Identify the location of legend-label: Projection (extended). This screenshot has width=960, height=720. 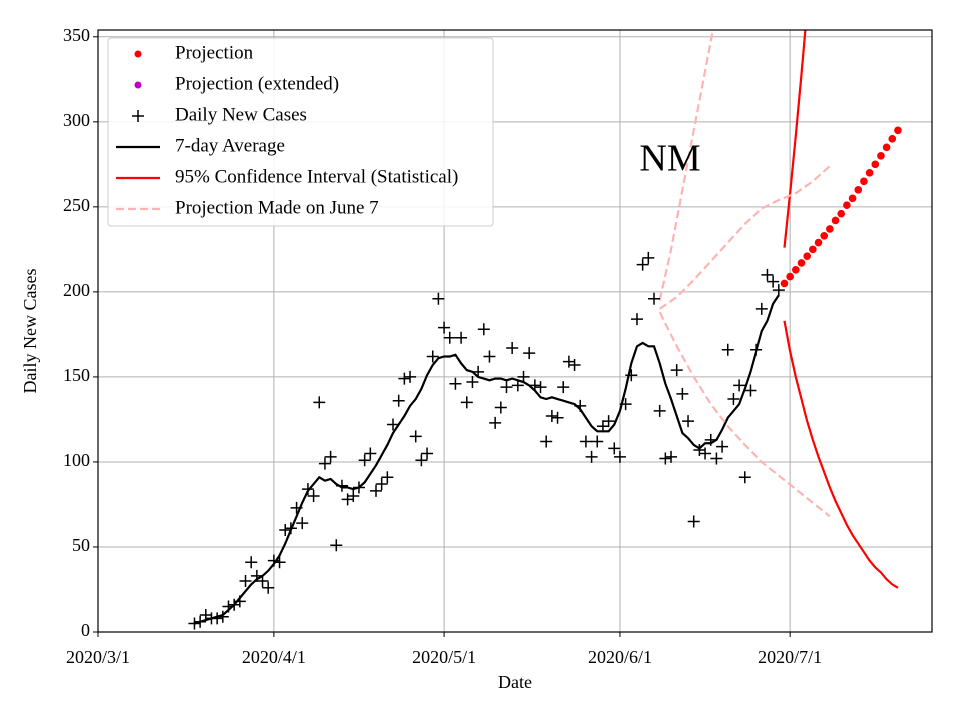
(257, 83).